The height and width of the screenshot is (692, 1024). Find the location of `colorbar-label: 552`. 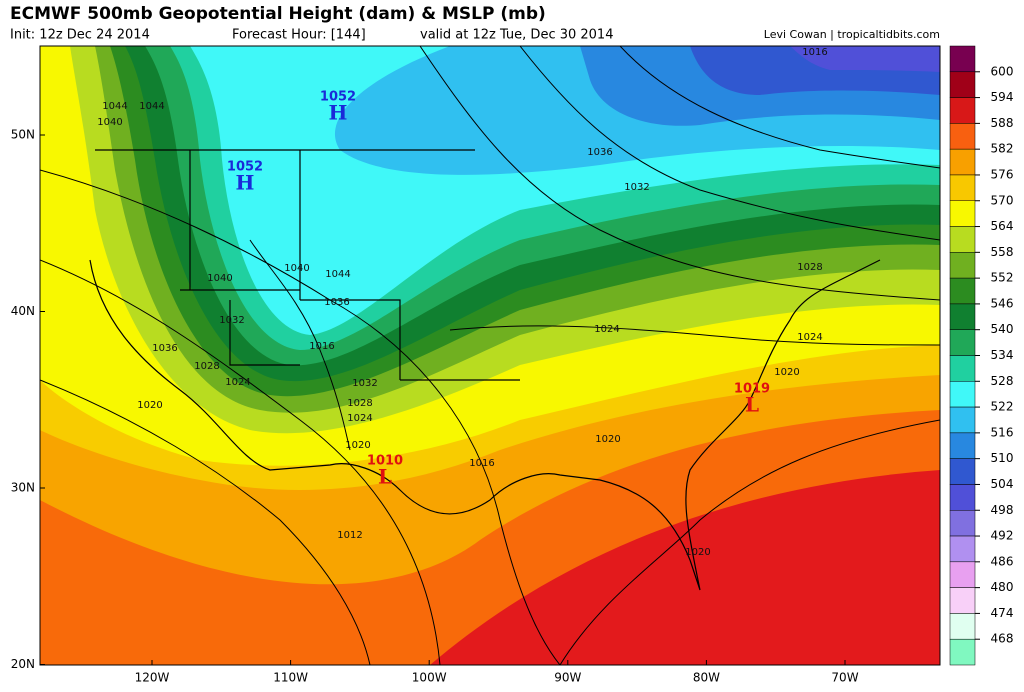

colorbar-label: 552 is located at coordinates (1002, 278).